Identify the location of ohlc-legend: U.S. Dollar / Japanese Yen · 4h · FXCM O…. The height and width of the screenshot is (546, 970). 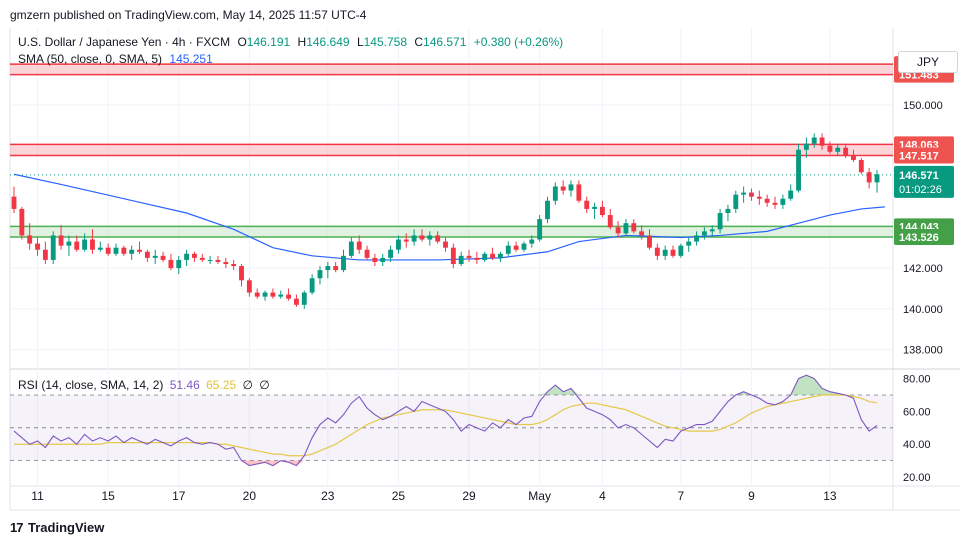
(292, 42).